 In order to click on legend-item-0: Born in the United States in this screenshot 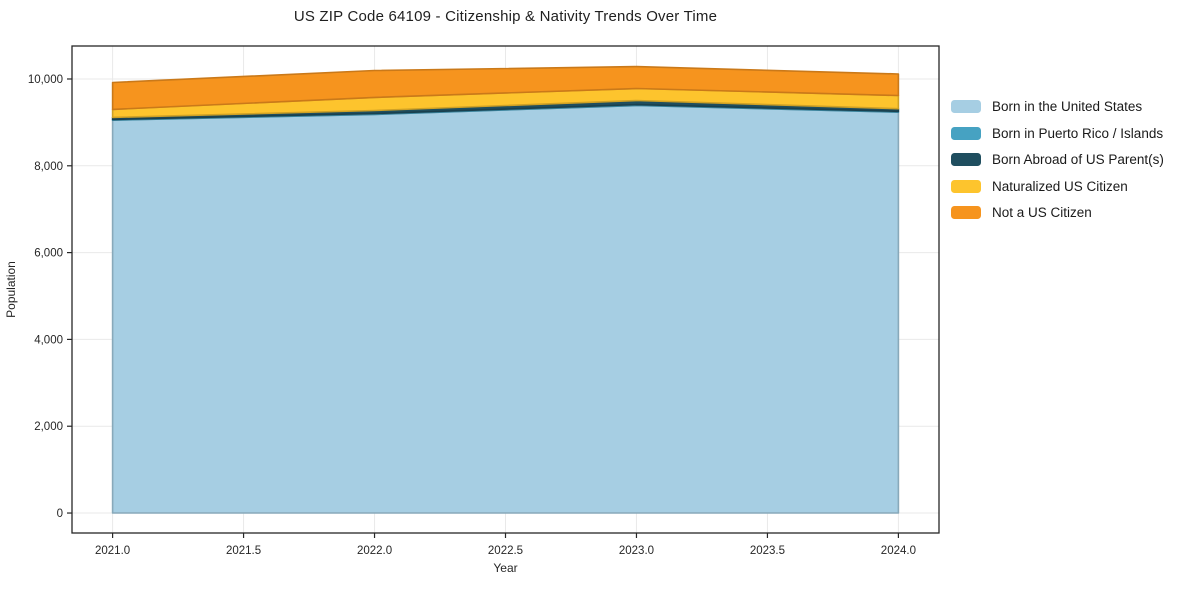, I will do `click(1057, 107)`.